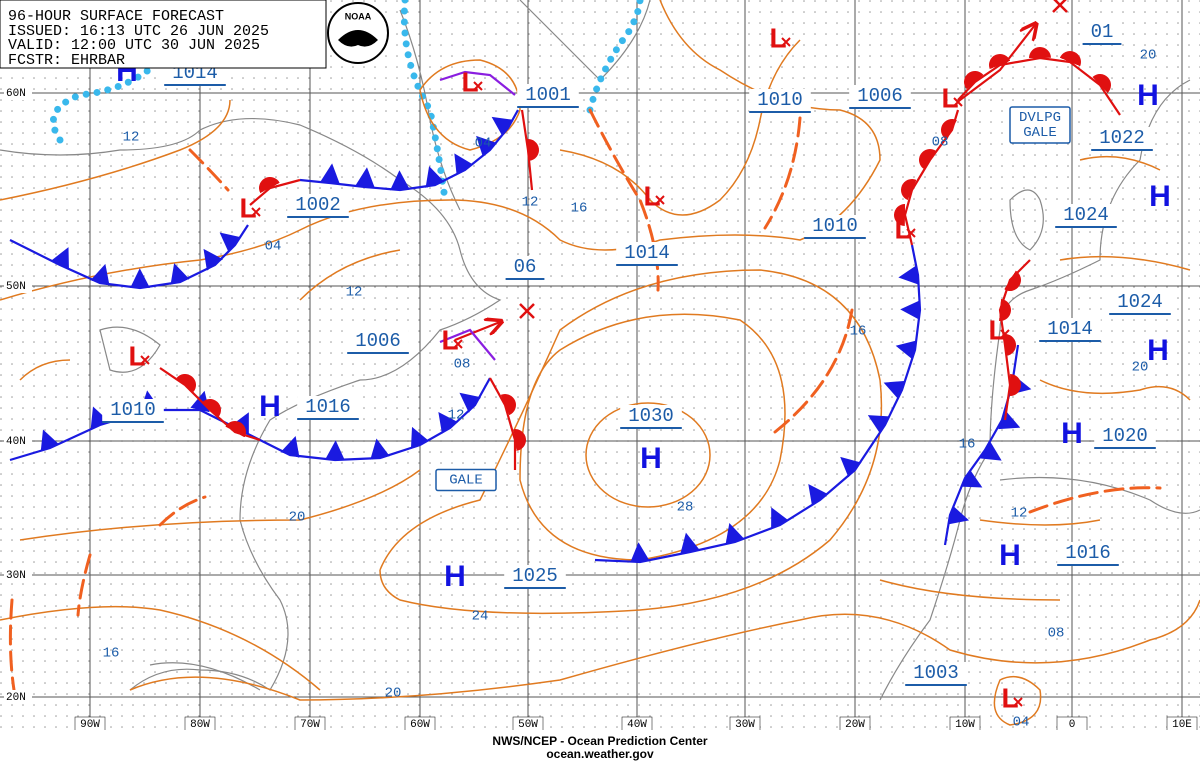 This screenshot has width=1200, height=764. I want to click on lon-label: 50W, so click(528, 725).